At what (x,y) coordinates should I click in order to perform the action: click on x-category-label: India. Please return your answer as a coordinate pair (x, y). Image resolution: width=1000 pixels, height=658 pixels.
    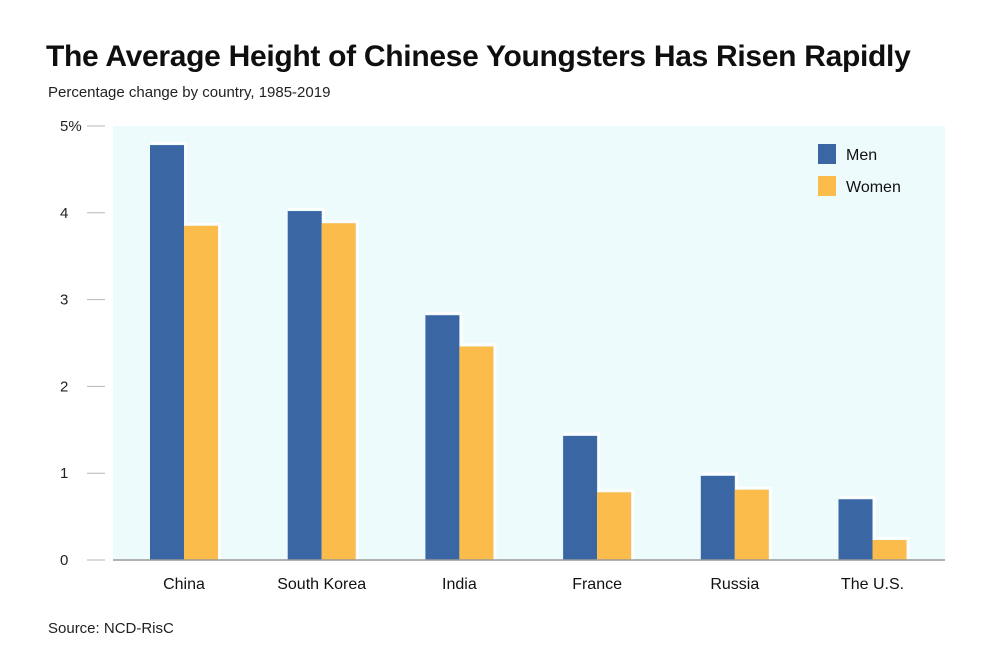
    Looking at the image, I should click on (459, 584).